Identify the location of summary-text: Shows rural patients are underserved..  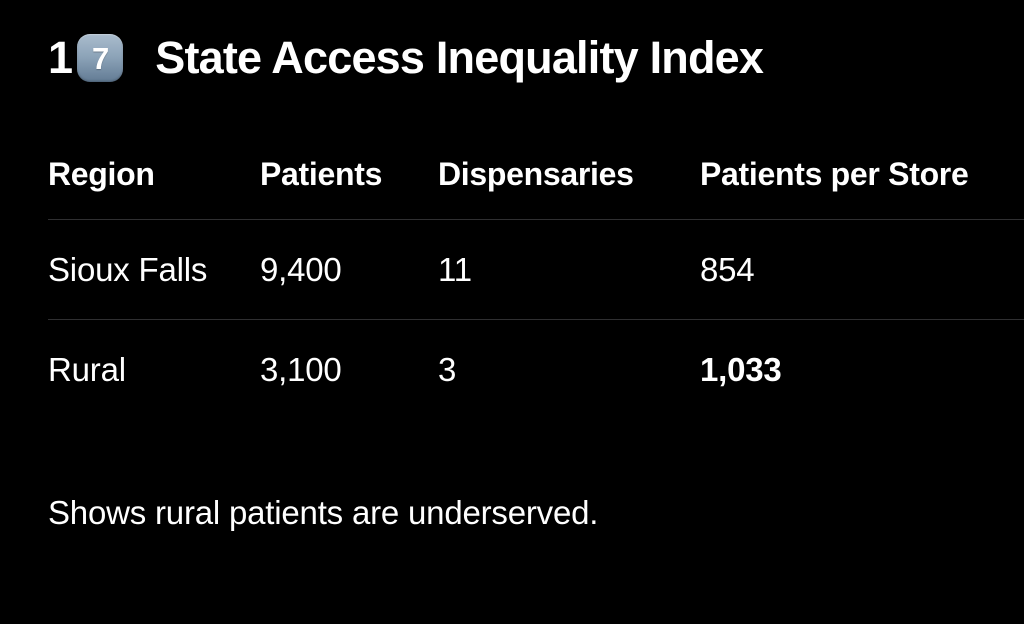
(323, 512).